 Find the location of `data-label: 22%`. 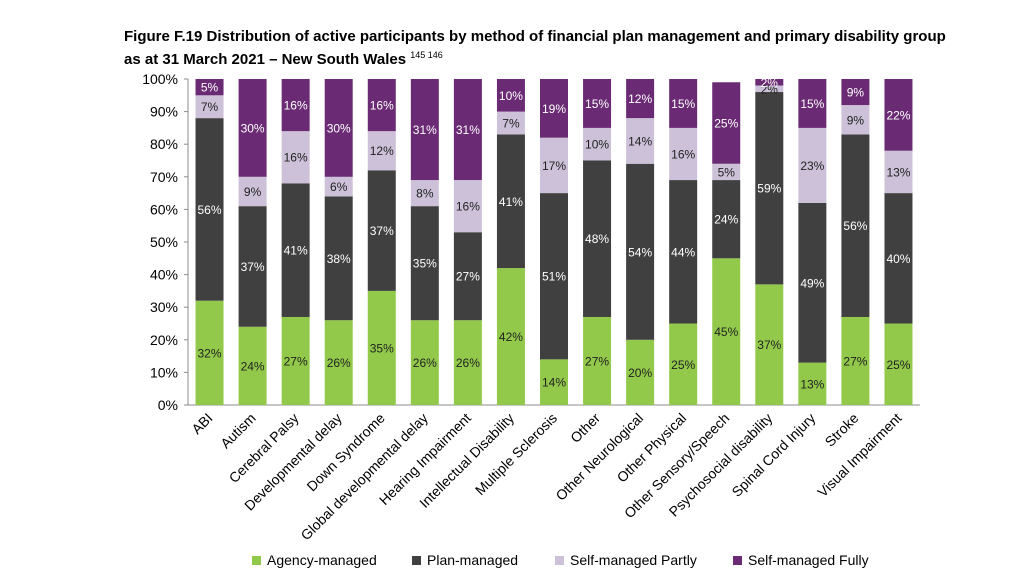

data-label: 22% is located at coordinates (898, 115).